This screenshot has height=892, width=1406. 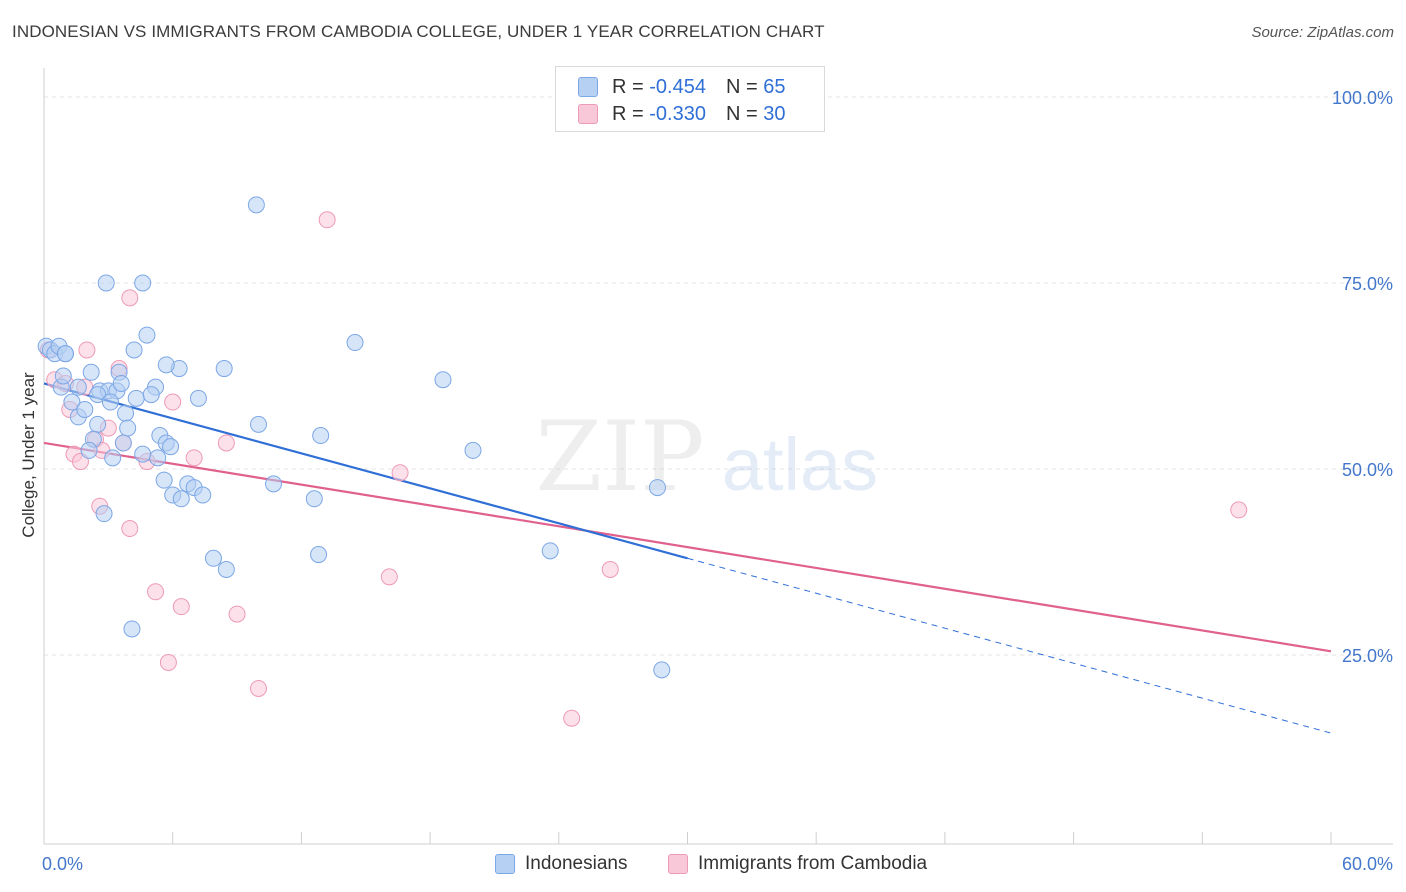 I want to click on source-label: Source: ZipAtlas.com, so click(x=1322, y=32).